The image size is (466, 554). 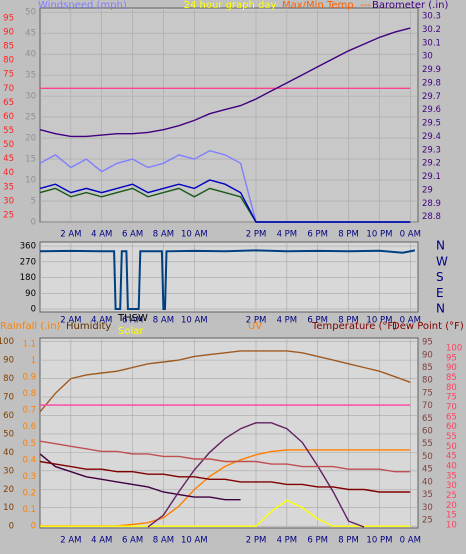 What do you see at coordinates (431, 124) in the screenshot?
I see `y3-tick-label: 29.5` at bounding box center [431, 124].